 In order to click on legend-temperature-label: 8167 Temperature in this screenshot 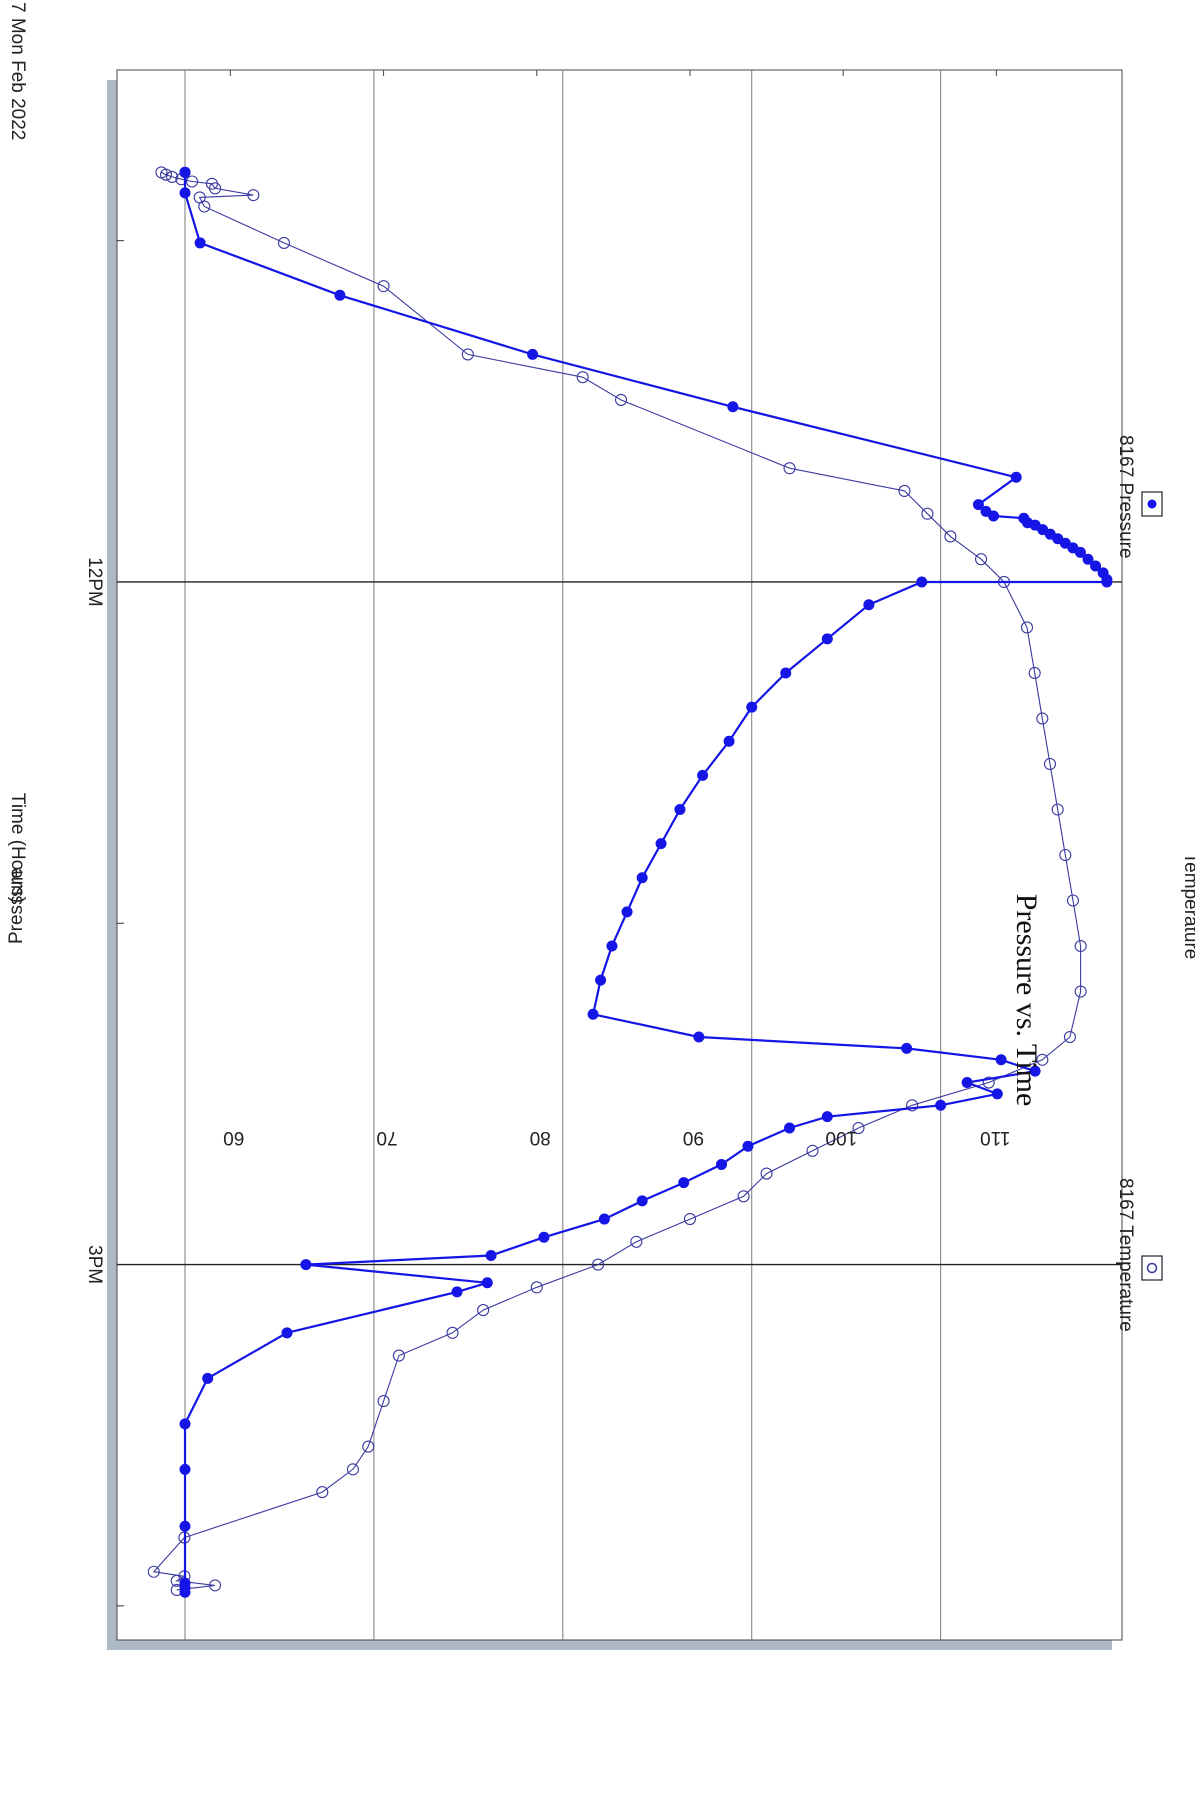, I will do `click(1125, 1255)`.